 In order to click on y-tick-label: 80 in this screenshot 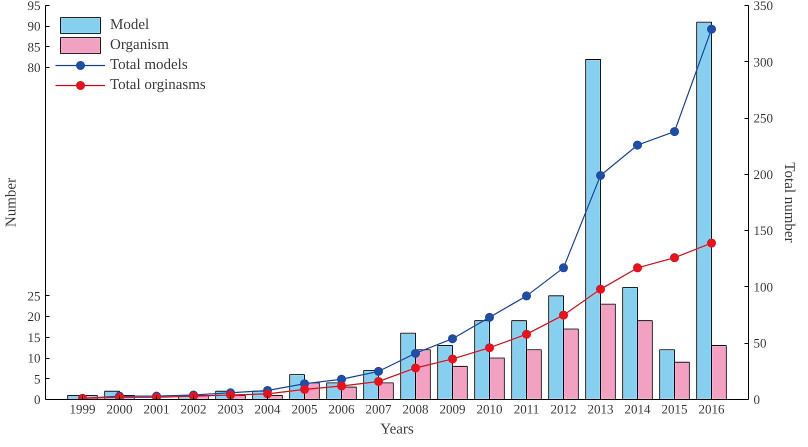, I will do `click(34, 68)`.